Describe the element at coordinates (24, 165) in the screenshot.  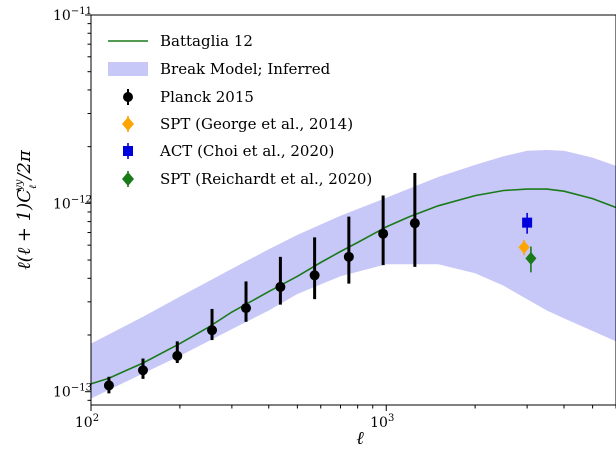
I see `y-axis-label-tail: /2π` at that location.